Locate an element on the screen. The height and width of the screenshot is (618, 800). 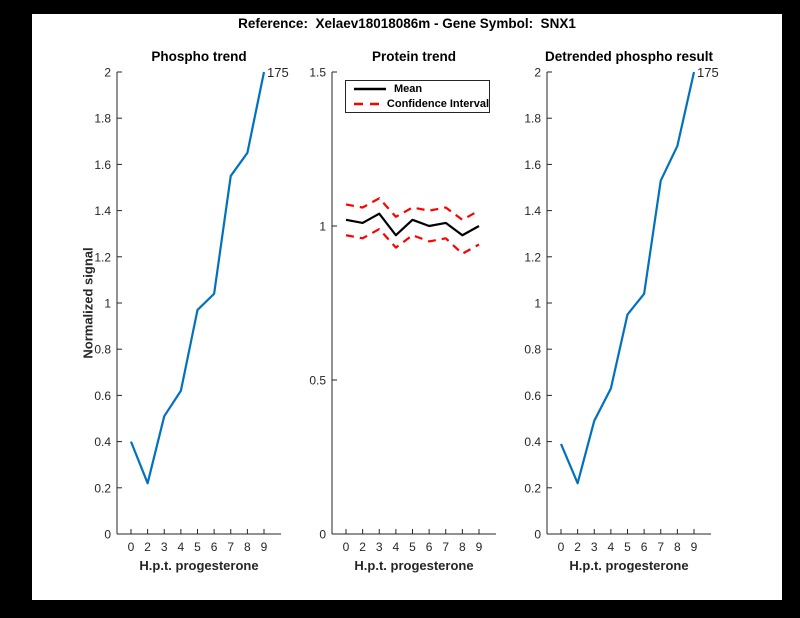
x-axis-label-2: H.p.t. progesterone is located at coordinates (414, 565).